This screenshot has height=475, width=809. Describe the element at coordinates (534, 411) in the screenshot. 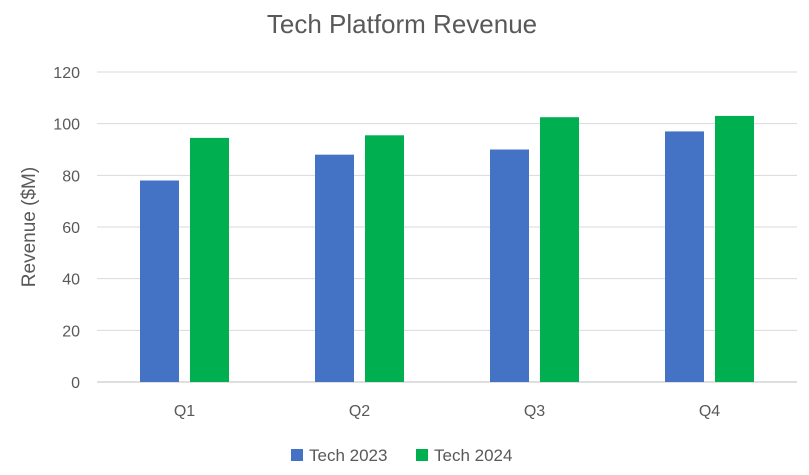

I see `x-tick-label: Q3` at that location.